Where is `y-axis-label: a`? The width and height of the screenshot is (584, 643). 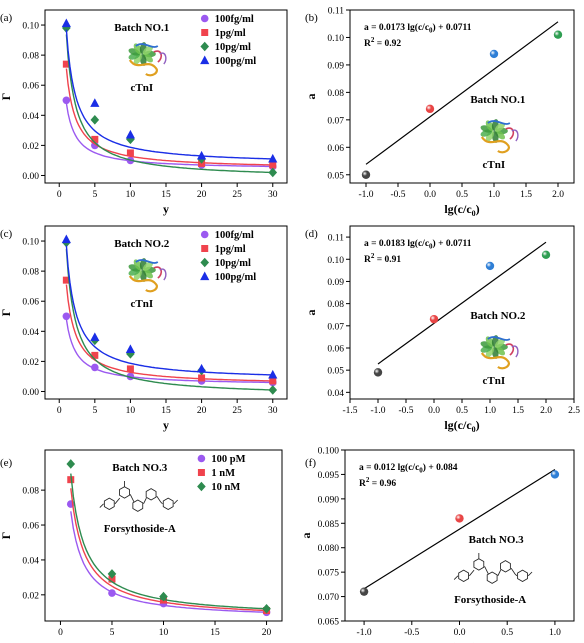
y-axis-label: a is located at coordinates (311, 97).